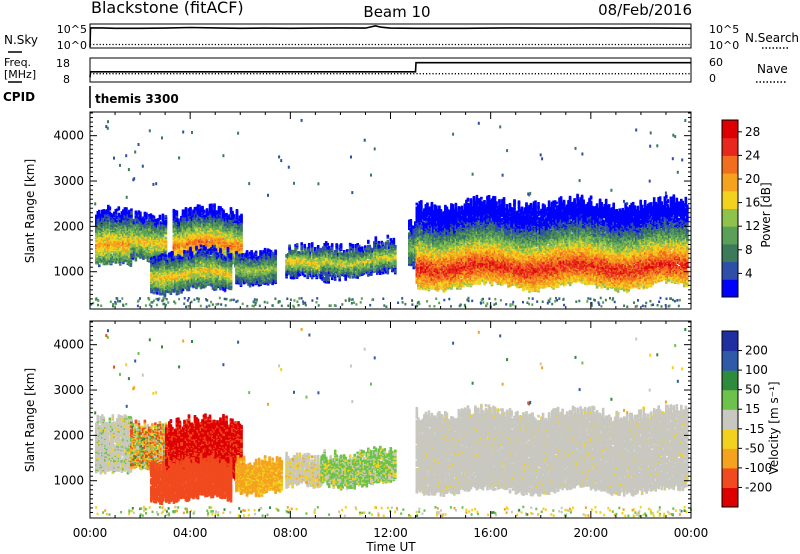  Describe the element at coordinates (390, 69) in the screenshot. I see `freq-series-line` at that location.